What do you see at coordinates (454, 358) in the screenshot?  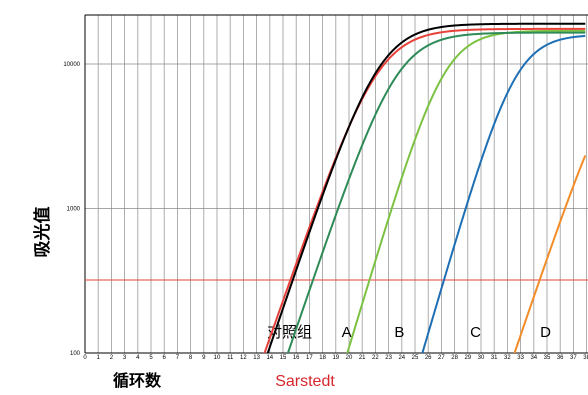 I see `x-tick-label: 28` at bounding box center [454, 358].